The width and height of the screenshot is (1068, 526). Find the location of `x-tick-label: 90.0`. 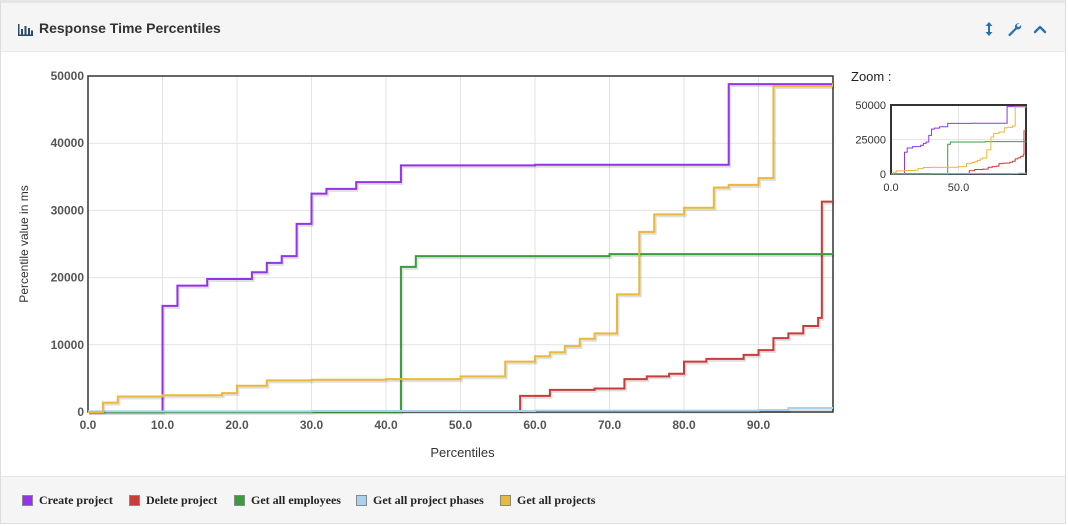

x-tick-label: 90.0 is located at coordinates (759, 425).